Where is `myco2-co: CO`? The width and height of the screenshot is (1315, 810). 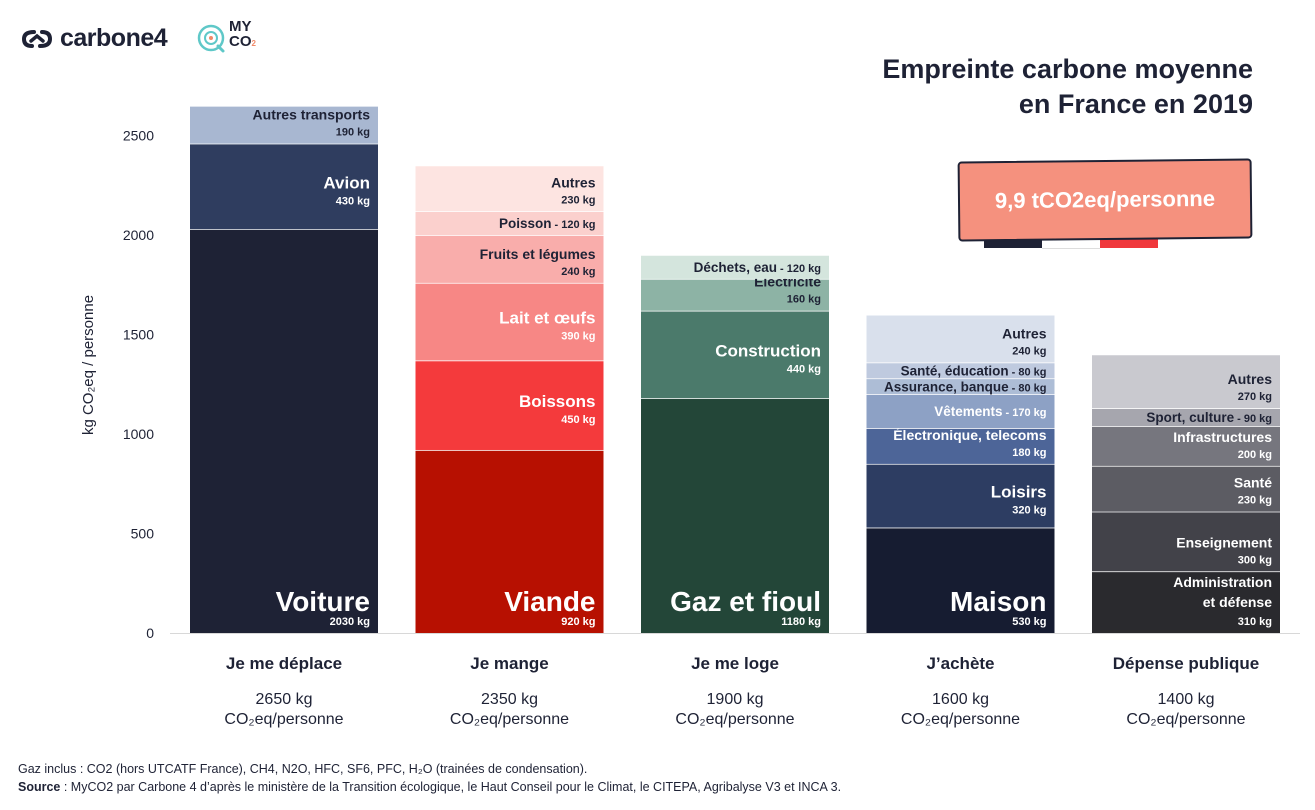
myco2-co: CO is located at coordinates (240, 41).